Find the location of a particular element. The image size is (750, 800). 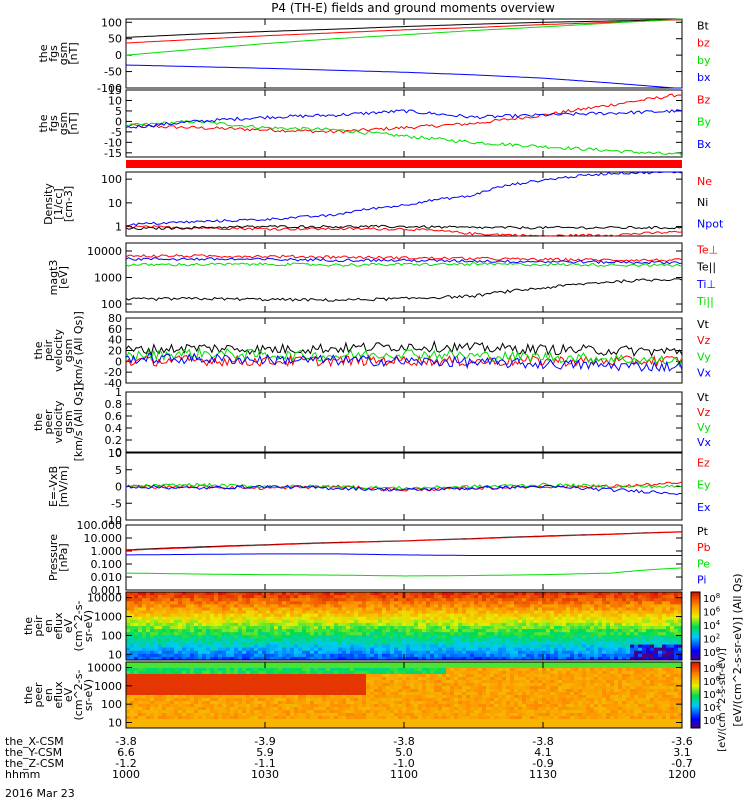

ylabel-line: [nT] is located at coordinates (73, 53).